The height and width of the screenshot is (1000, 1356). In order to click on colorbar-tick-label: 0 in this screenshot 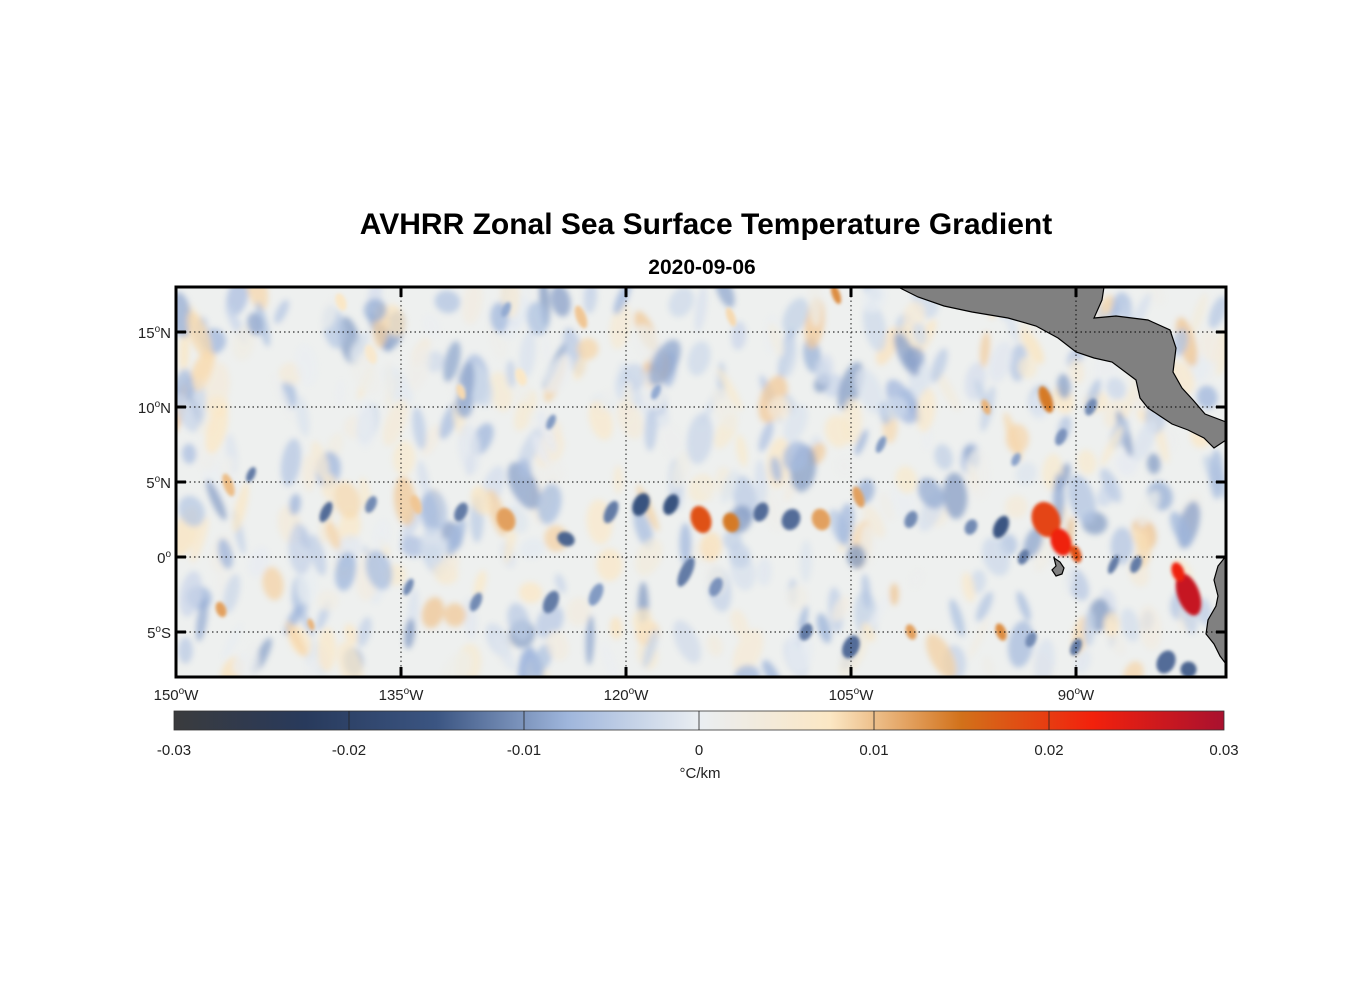, I will do `click(699, 750)`.